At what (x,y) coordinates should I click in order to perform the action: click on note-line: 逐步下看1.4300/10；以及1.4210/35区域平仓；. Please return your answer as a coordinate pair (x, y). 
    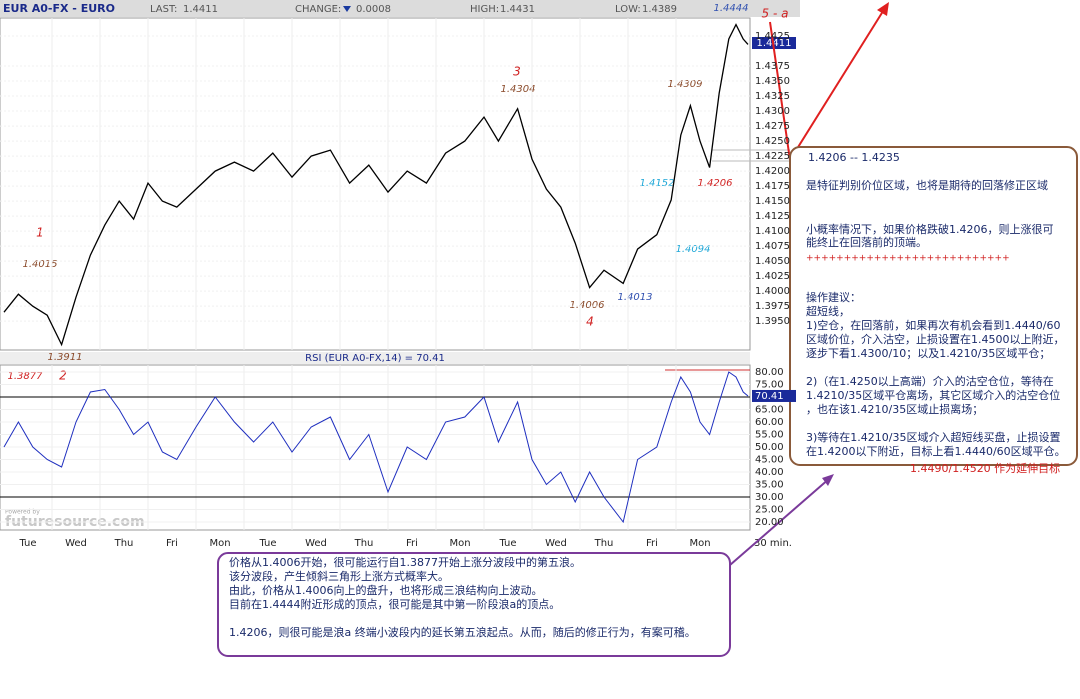
    Looking at the image, I should click on (928, 353).